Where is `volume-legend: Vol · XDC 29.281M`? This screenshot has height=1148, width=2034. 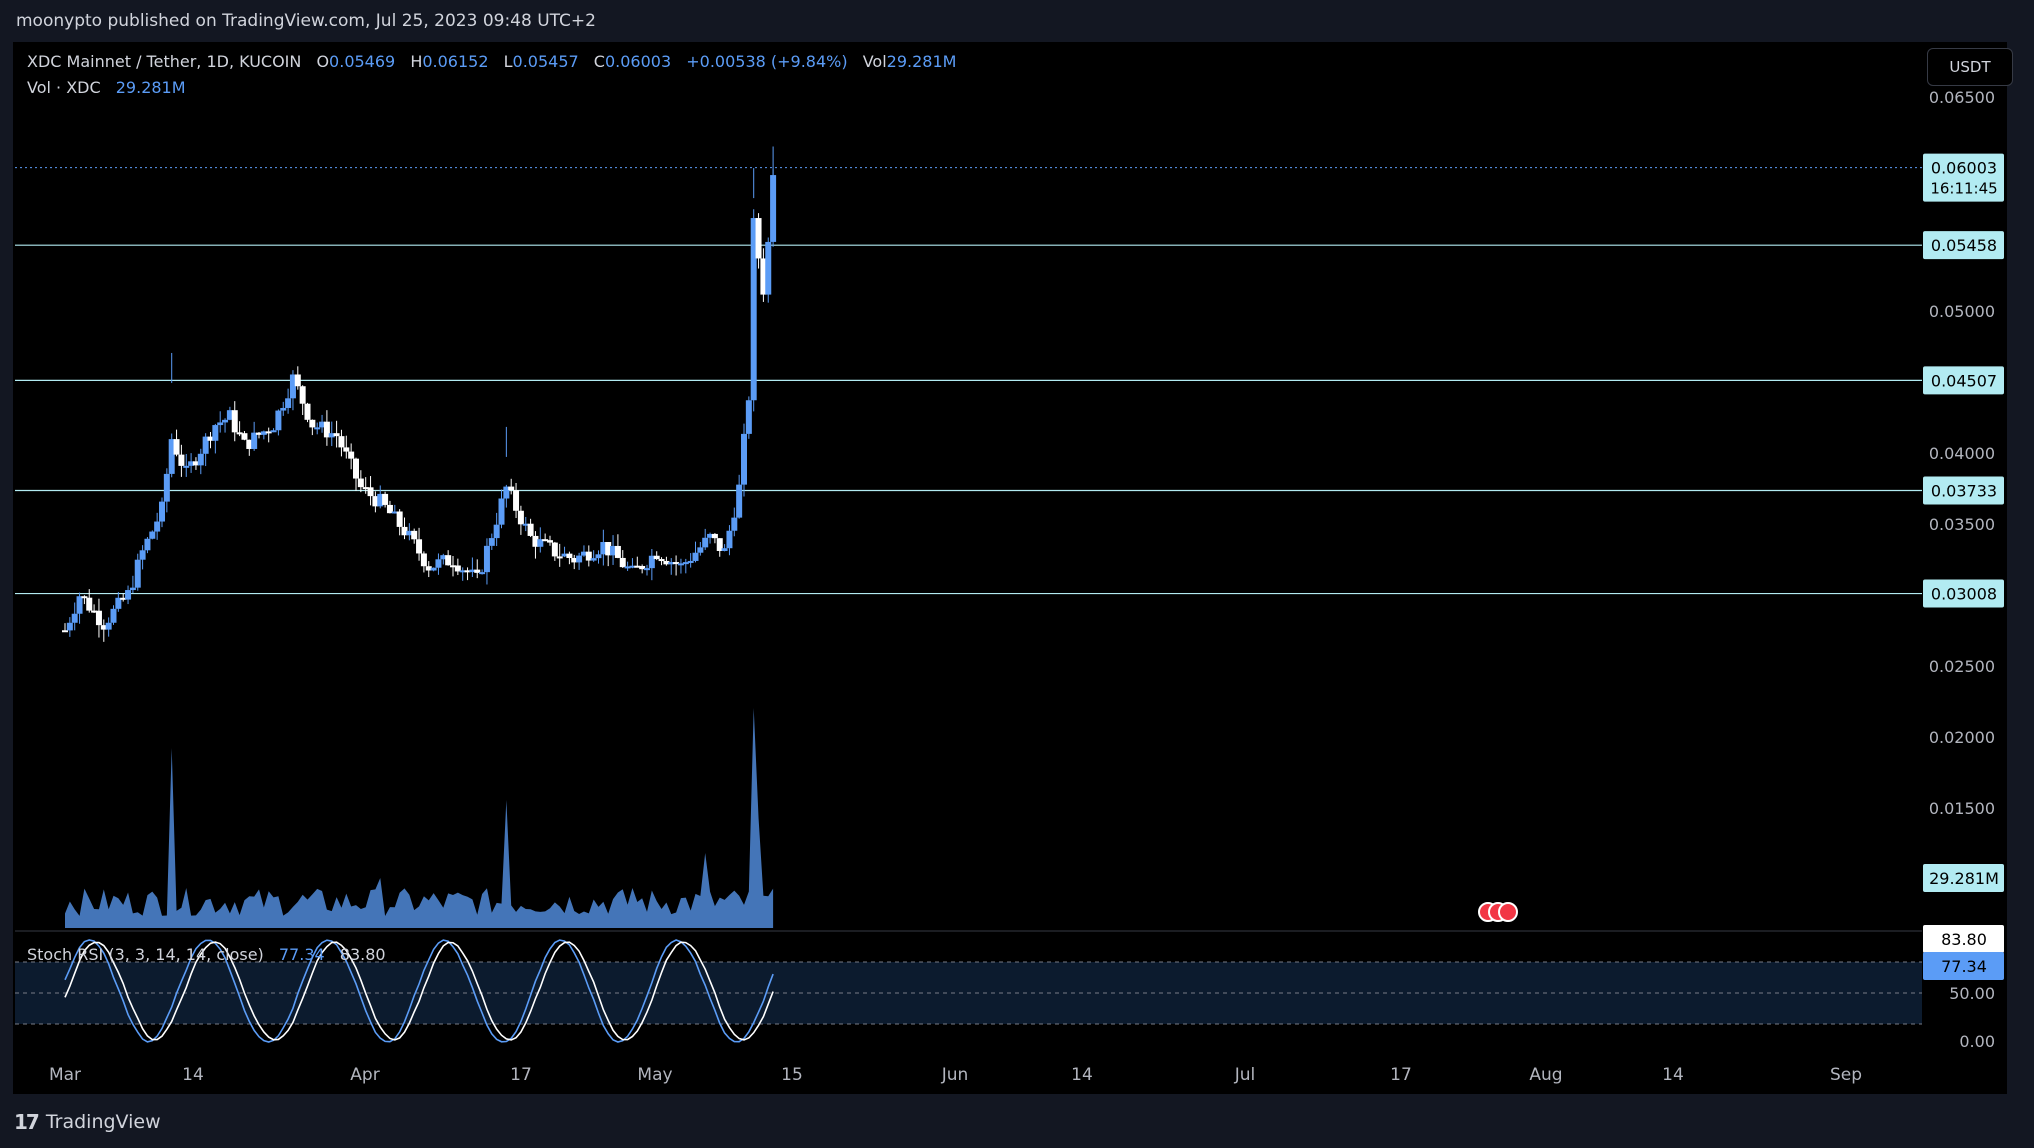 volume-legend: Vol · XDC 29.281M is located at coordinates (106, 87).